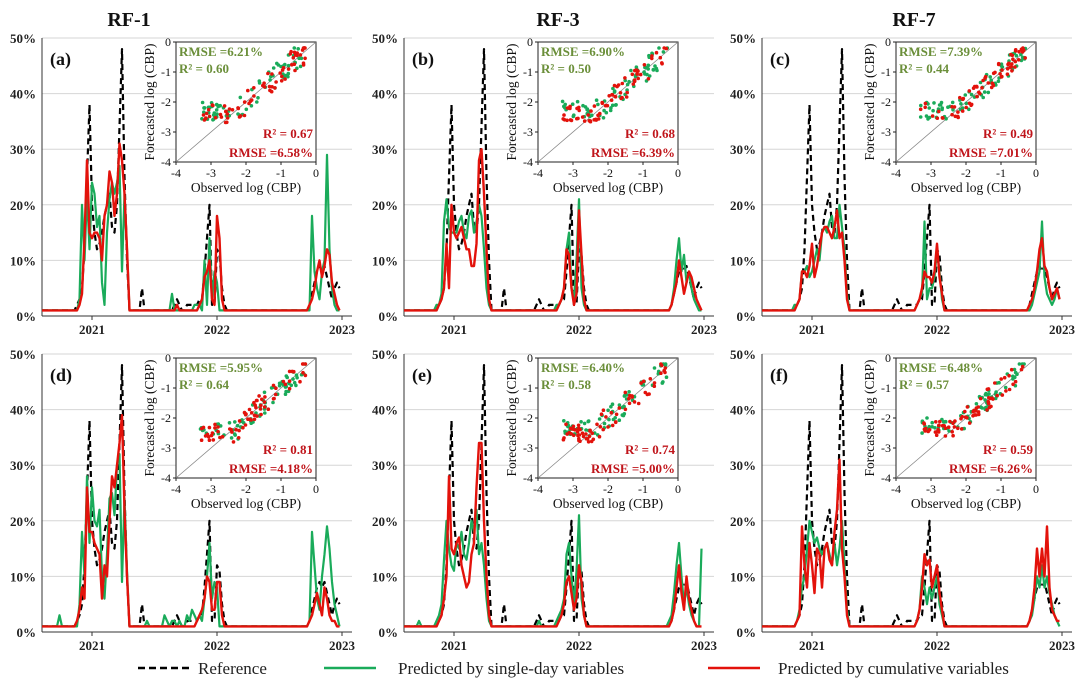 The height and width of the screenshot is (689, 1080). Describe the element at coordinates (650, 449) in the screenshot. I see `cumulative-r2-label: R² = 0.74` at that location.